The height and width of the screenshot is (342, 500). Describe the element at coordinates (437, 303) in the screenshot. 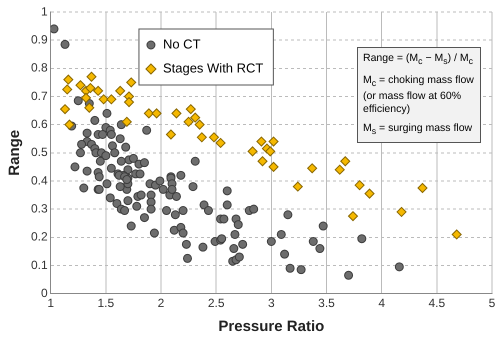

I see `x-tick-label: 4.5` at that location.